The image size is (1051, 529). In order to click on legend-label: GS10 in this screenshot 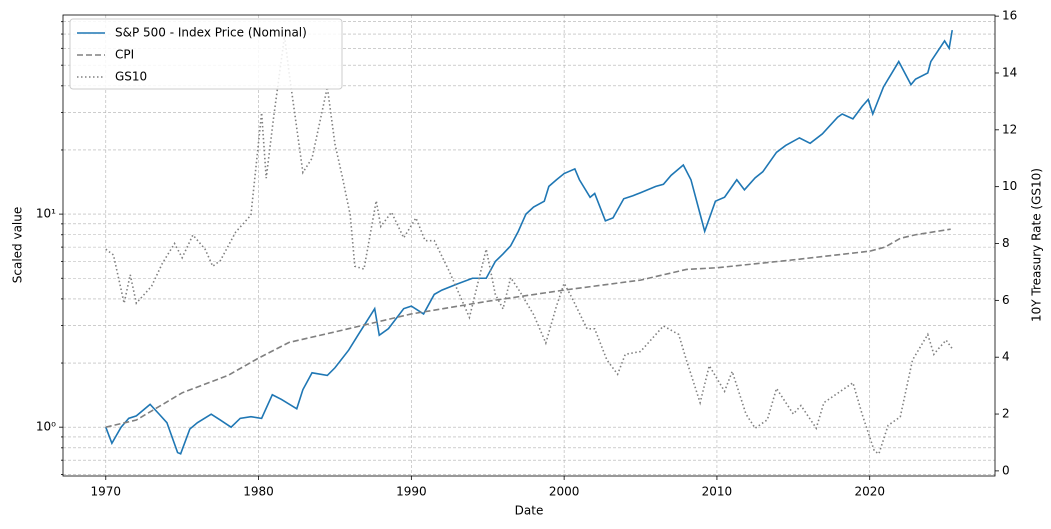, I will do `click(131, 77)`.